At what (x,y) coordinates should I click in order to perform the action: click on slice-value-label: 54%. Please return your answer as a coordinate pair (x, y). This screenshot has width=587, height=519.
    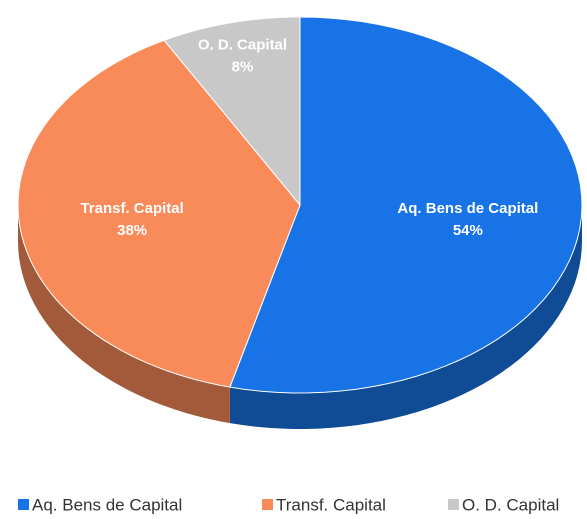
    Looking at the image, I should click on (468, 230).